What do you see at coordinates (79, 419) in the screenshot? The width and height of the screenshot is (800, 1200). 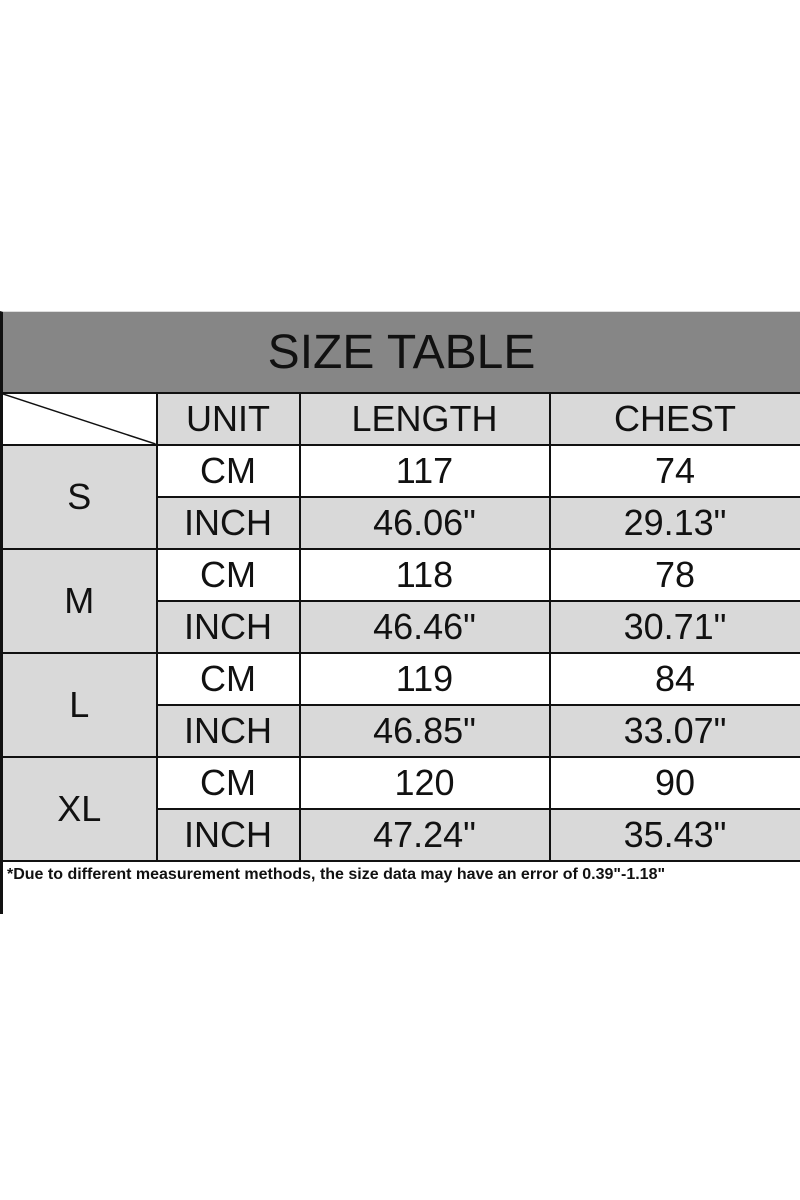 I see `diagonal-corner-cell` at bounding box center [79, 419].